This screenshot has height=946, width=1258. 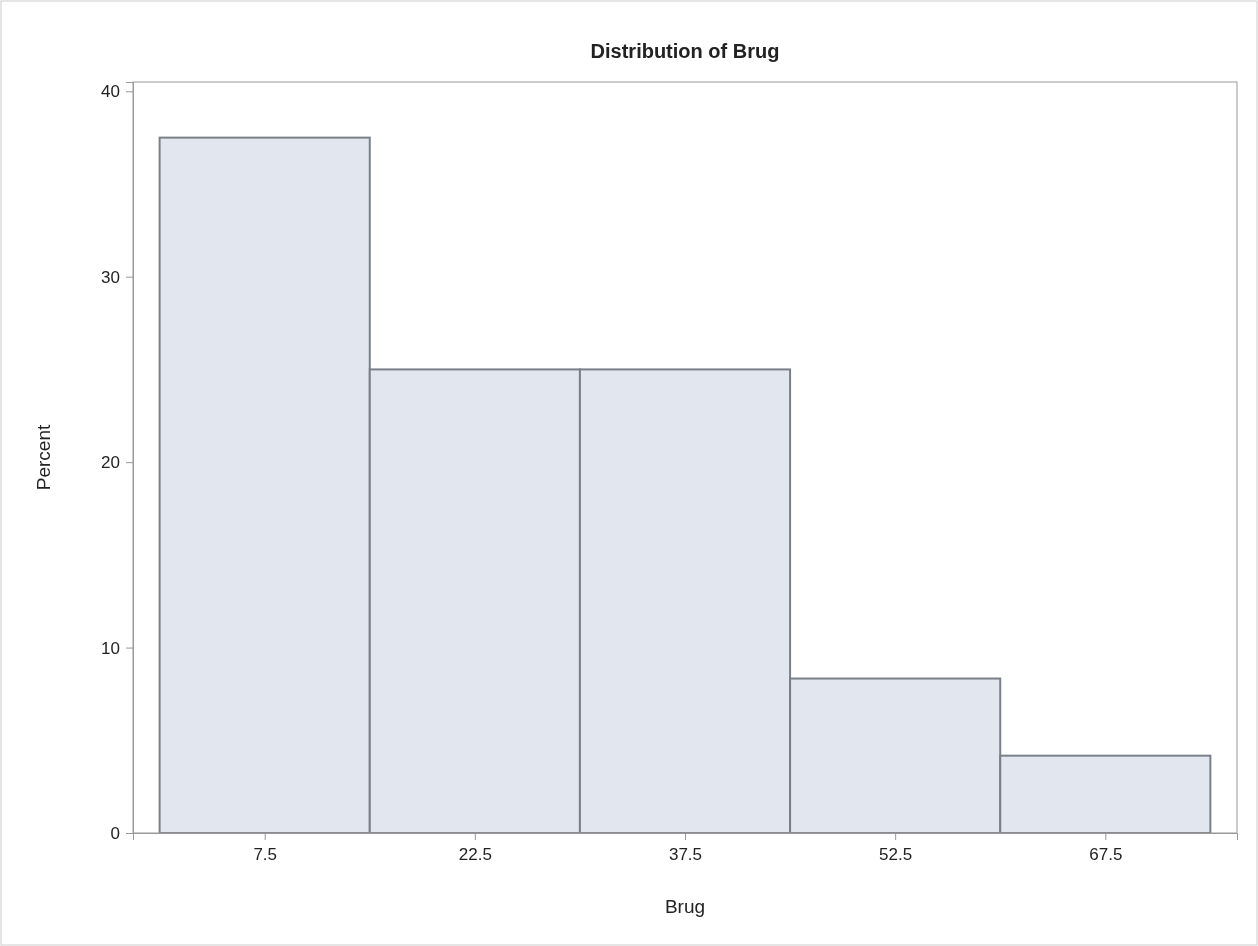 What do you see at coordinates (265, 855) in the screenshot?
I see `x-tick-label: 7.5` at bounding box center [265, 855].